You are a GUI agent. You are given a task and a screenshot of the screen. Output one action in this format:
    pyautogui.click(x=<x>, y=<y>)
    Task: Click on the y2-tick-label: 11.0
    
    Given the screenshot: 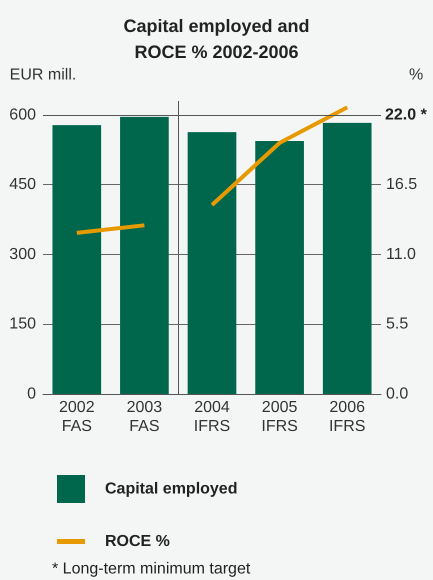 What is the action you would take?
    pyautogui.click(x=401, y=254)
    